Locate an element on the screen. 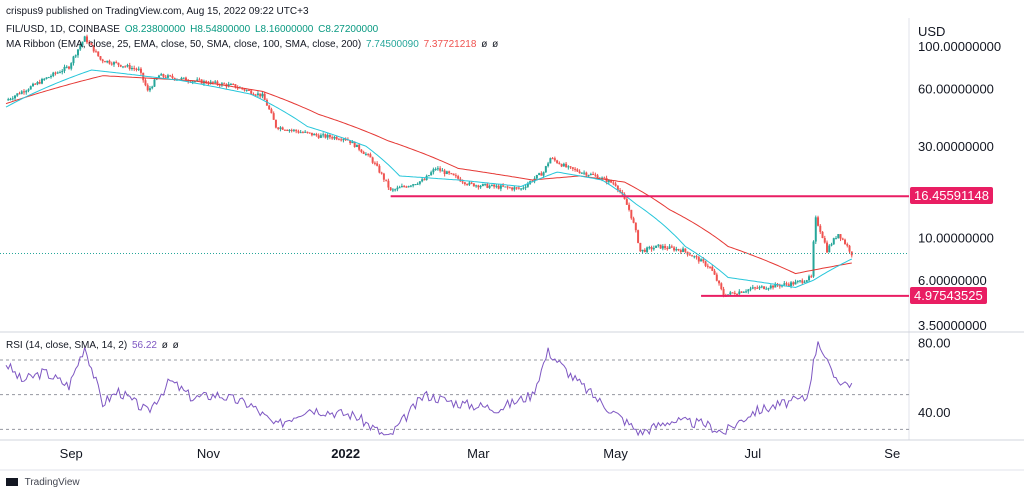 This screenshot has height=495, width=1024. ohlc-low: L8.16000000 is located at coordinates (284, 29).